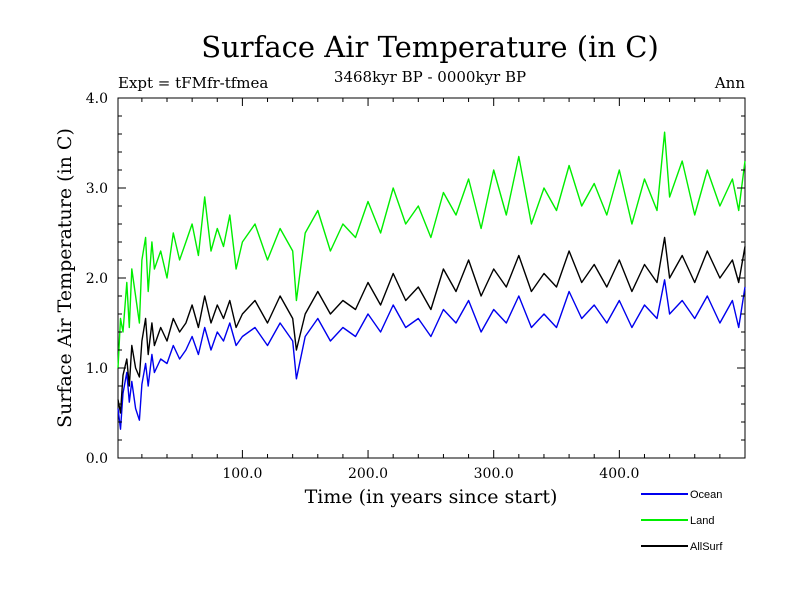  What do you see at coordinates (97, 279) in the screenshot?
I see `y-tick-label: 2.0` at bounding box center [97, 279].